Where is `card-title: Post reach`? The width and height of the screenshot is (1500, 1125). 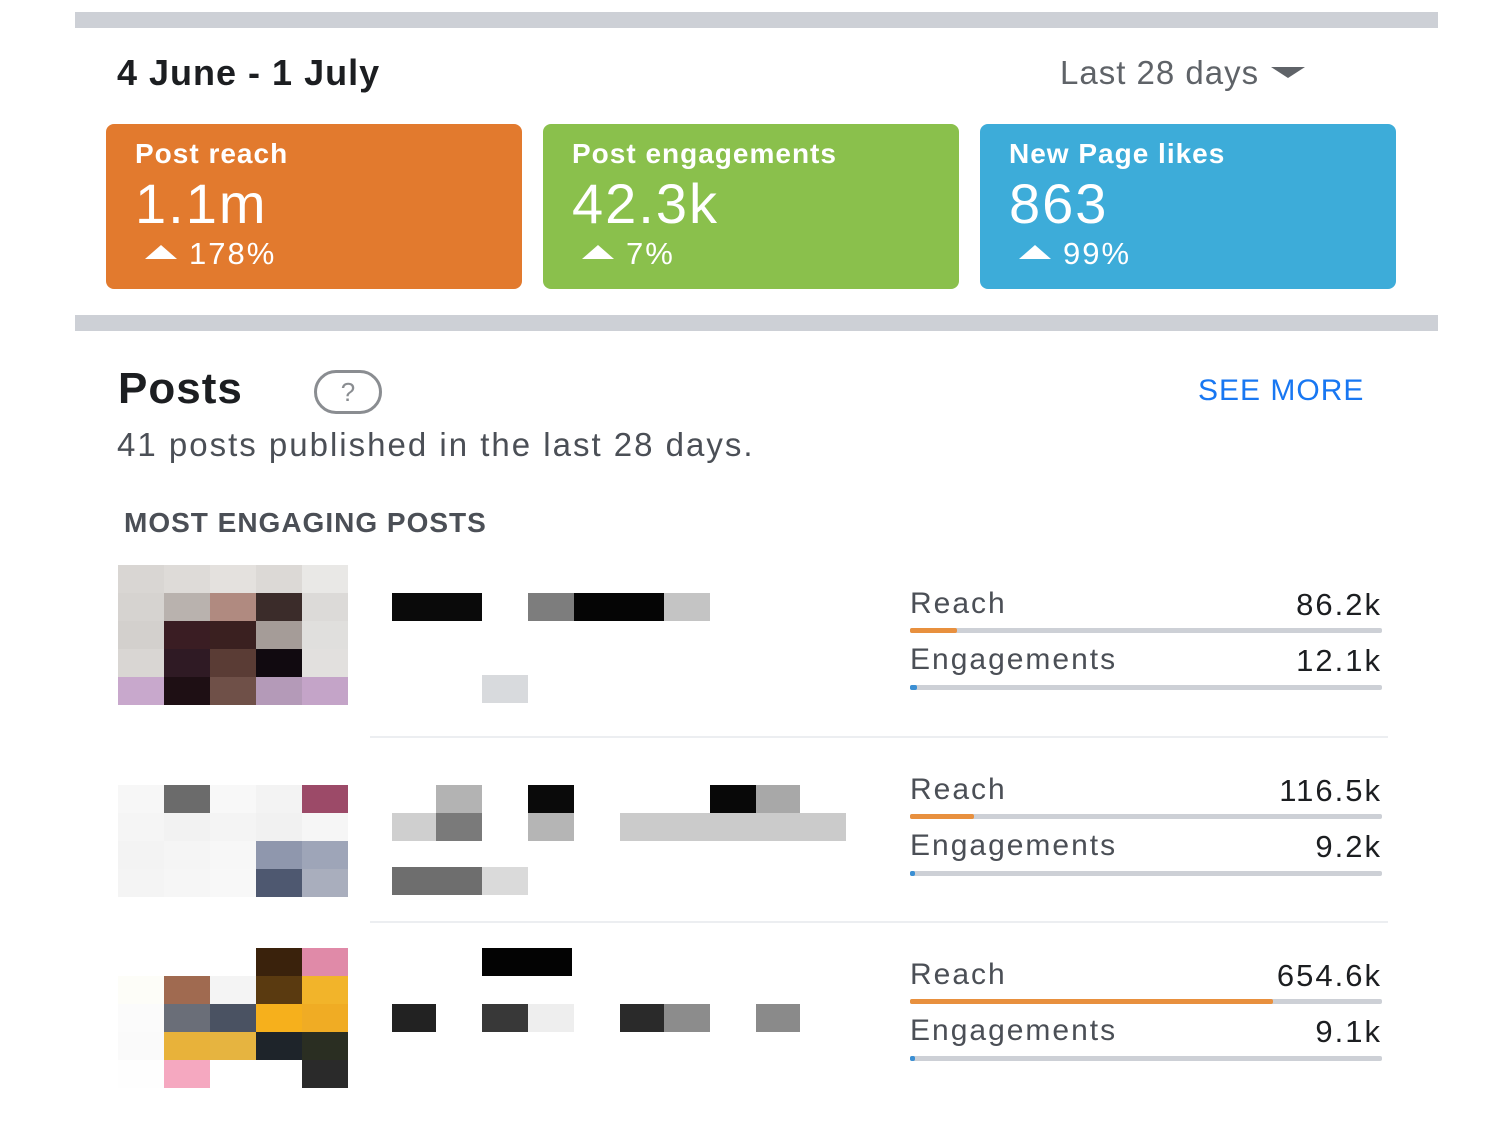 card-title: Post reach is located at coordinates (212, 153).